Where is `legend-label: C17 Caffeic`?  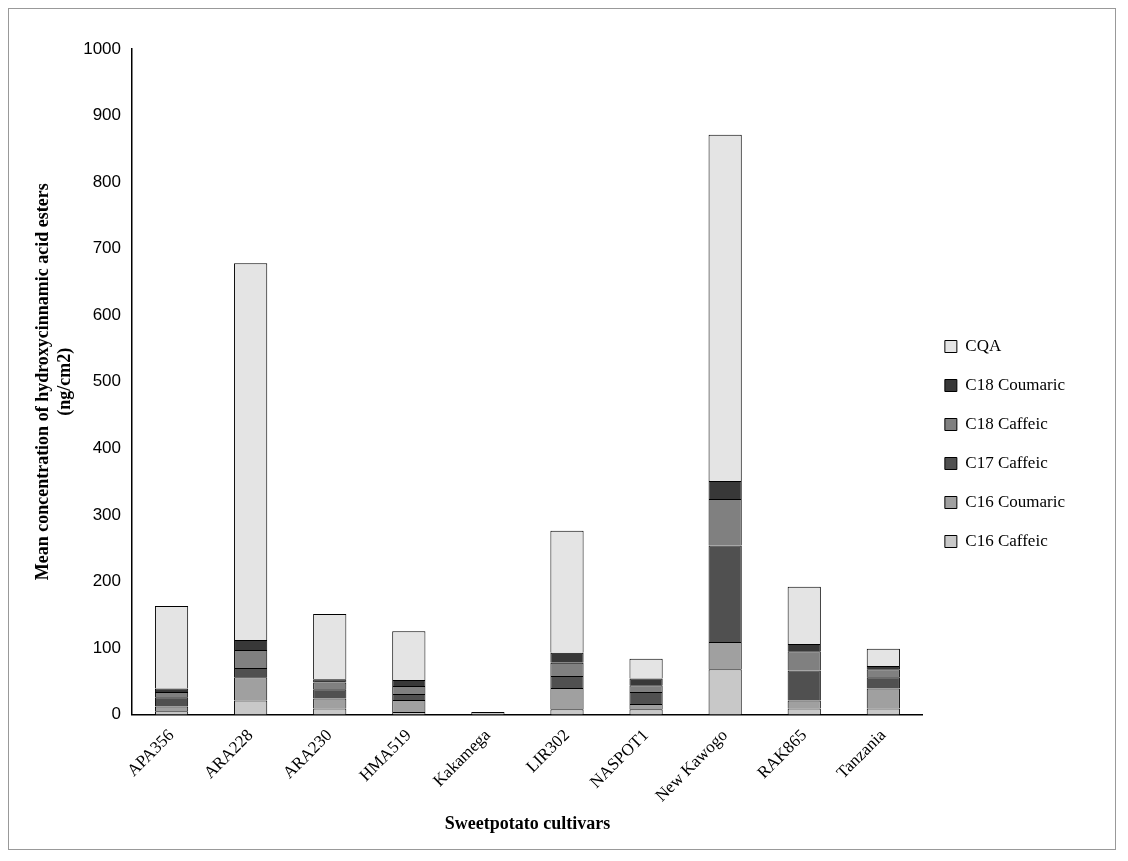 legend-label: C17 Caffeic is located at coordinates (1007, 462).